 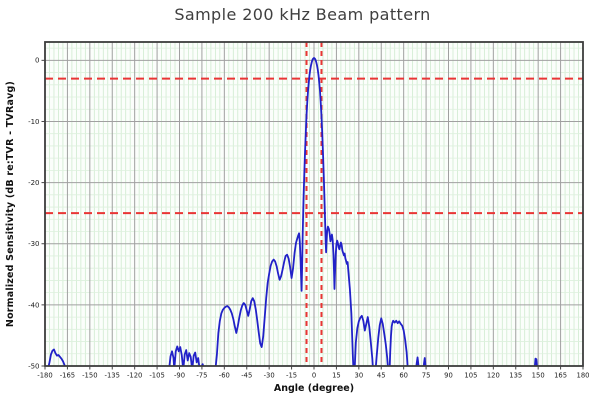 I want to click on x-tick-label: -90, so click(x=179, y=376).